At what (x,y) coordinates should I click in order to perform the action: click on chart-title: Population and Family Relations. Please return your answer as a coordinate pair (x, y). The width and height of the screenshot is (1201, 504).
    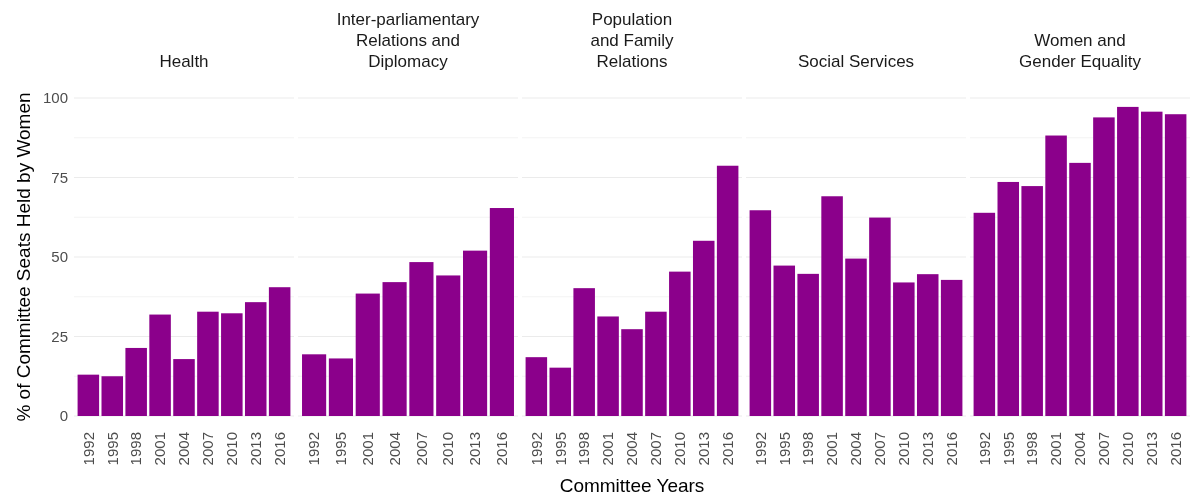
    Looking at the image, I should click on (632, 40).